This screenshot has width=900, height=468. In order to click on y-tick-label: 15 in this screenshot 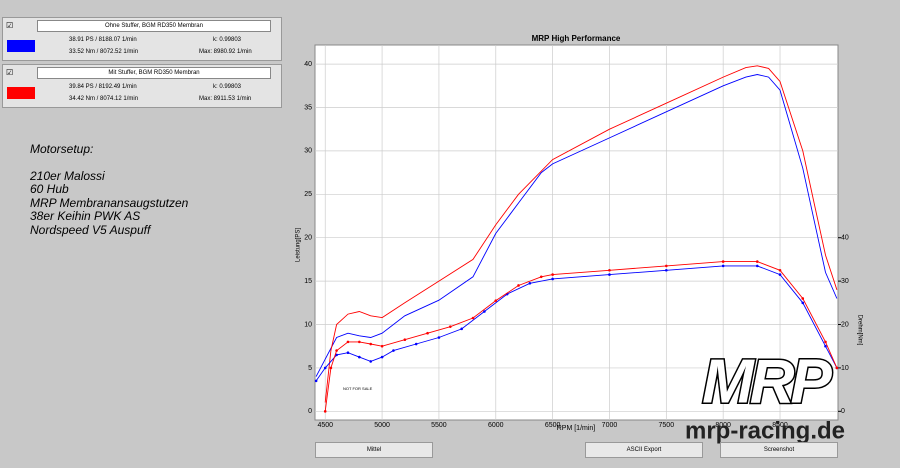, I will do `click(308, 281)`.